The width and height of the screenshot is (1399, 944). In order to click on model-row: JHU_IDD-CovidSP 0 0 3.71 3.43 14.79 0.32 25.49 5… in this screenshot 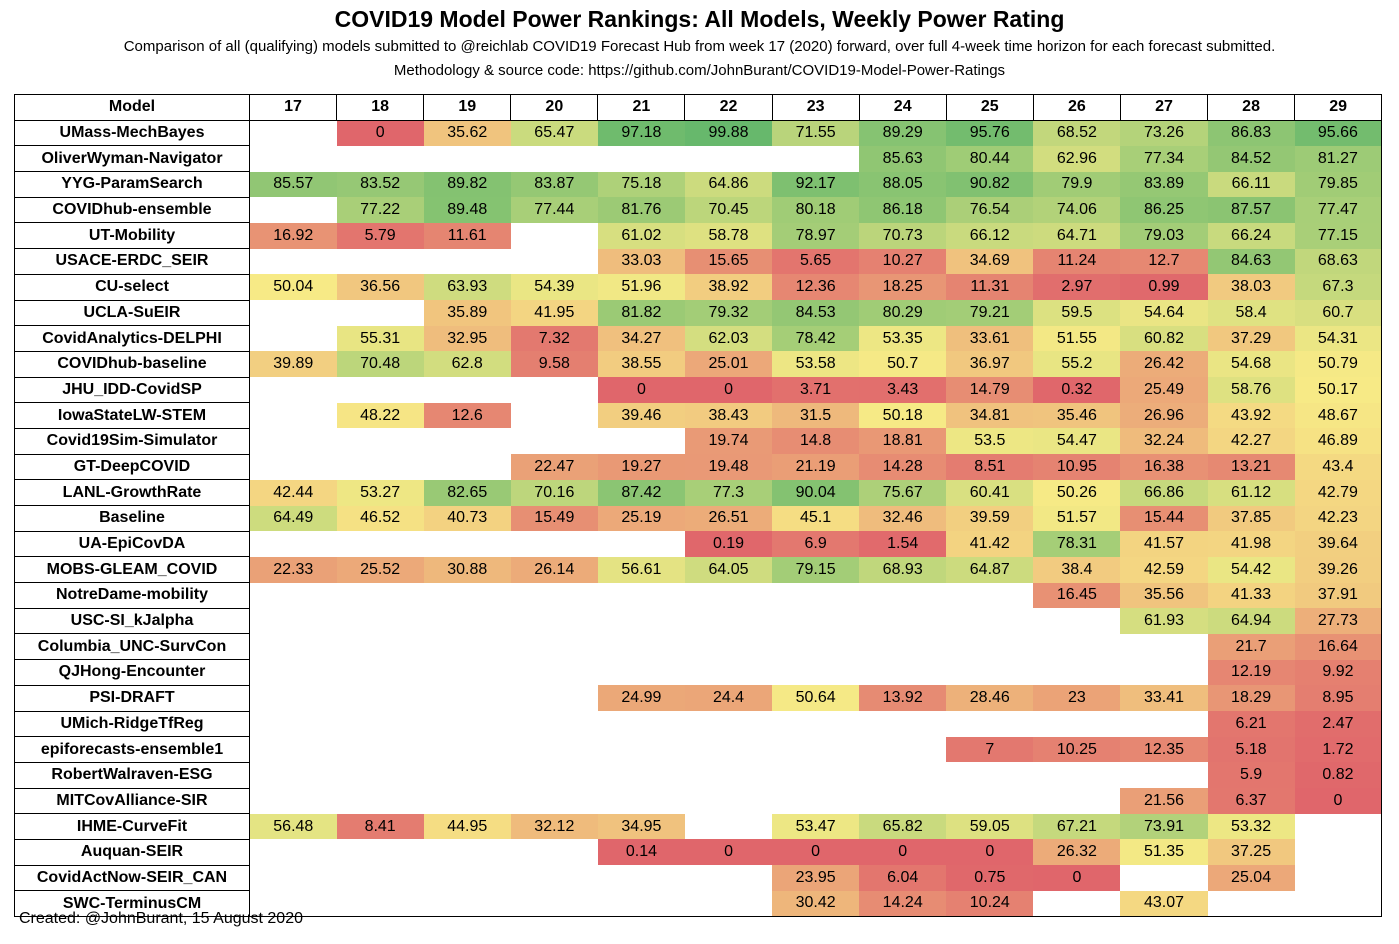, I will do `click(698, 390)`.